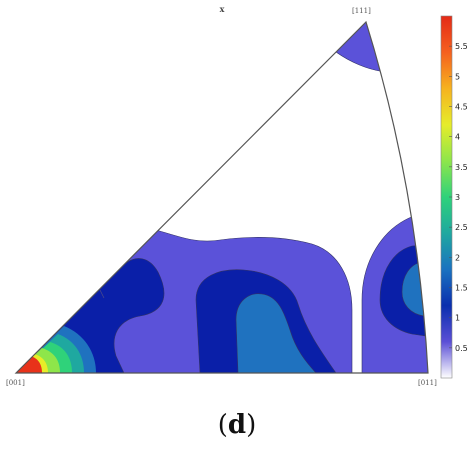 The height and width of the screenshot is (455, 474). I want to click on outline-level-2-center, so click(266, 321).